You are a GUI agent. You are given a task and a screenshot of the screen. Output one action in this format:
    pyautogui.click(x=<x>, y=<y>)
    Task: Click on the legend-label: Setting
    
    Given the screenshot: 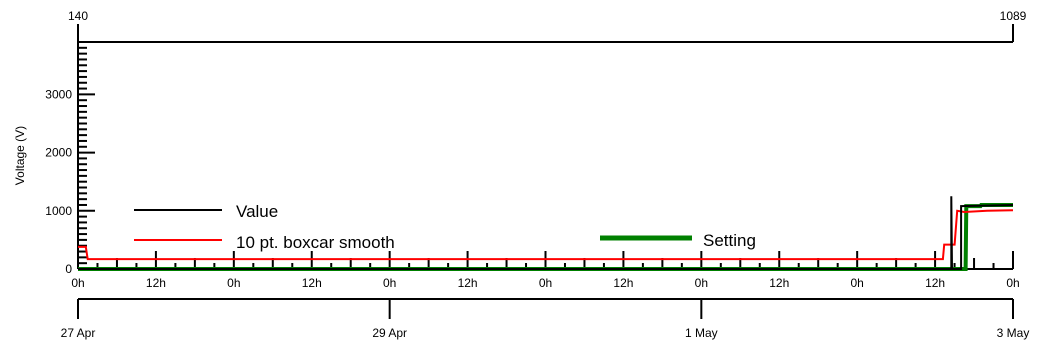 What is the action you would take?
    pyautogui.click(x=729, y=240)
    